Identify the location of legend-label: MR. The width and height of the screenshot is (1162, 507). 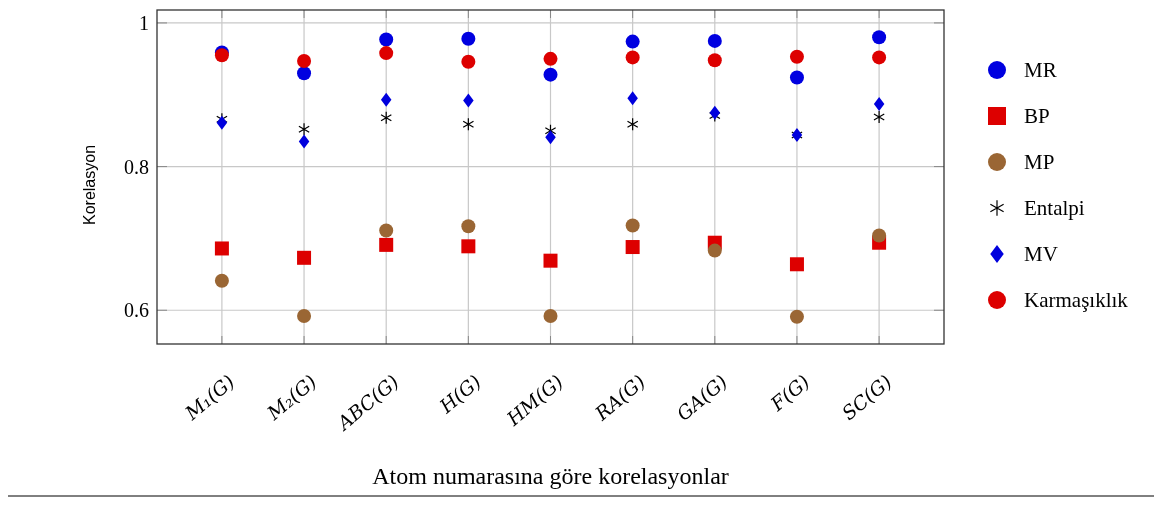
(1040, 70).